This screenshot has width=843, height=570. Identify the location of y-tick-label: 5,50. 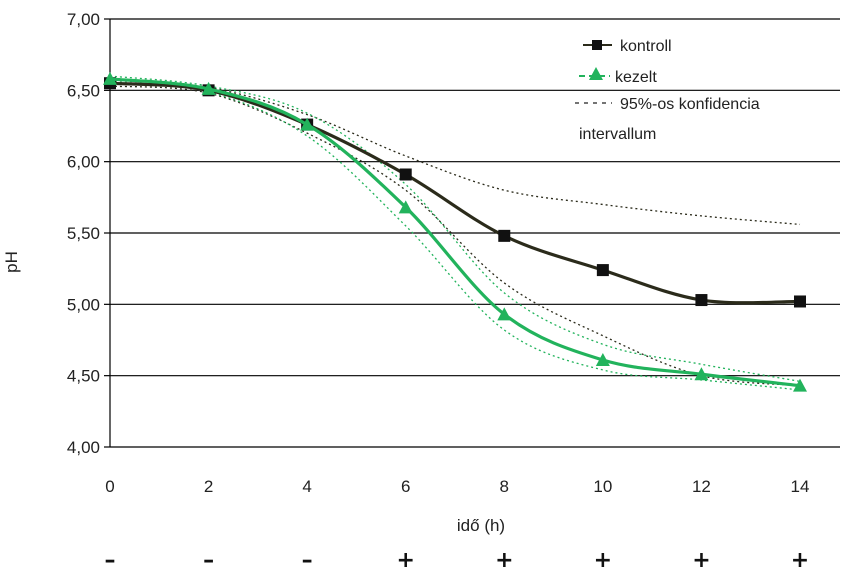
(83, 233).